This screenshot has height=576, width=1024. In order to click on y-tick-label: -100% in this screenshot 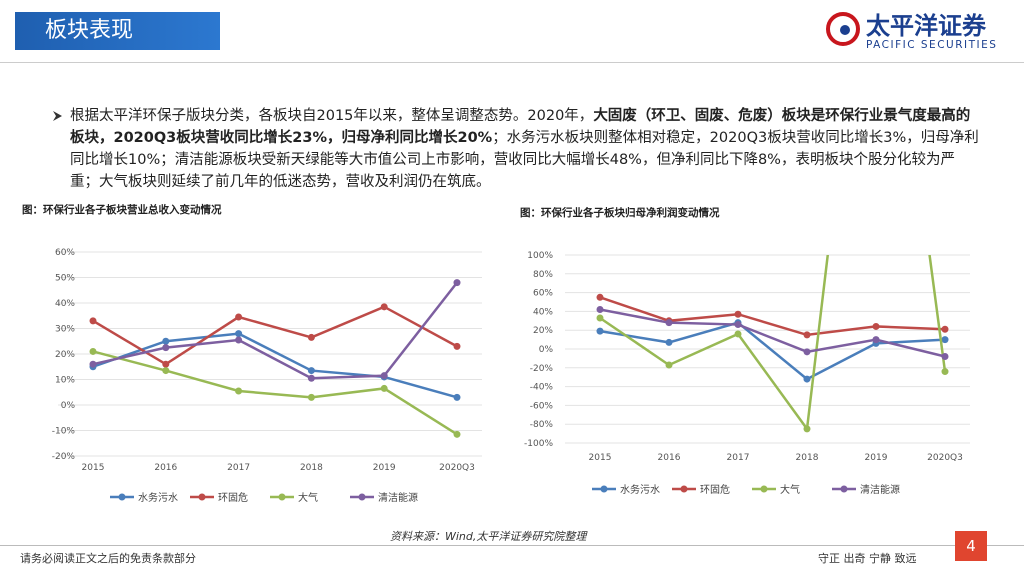, I will do `click(538, 444)`.